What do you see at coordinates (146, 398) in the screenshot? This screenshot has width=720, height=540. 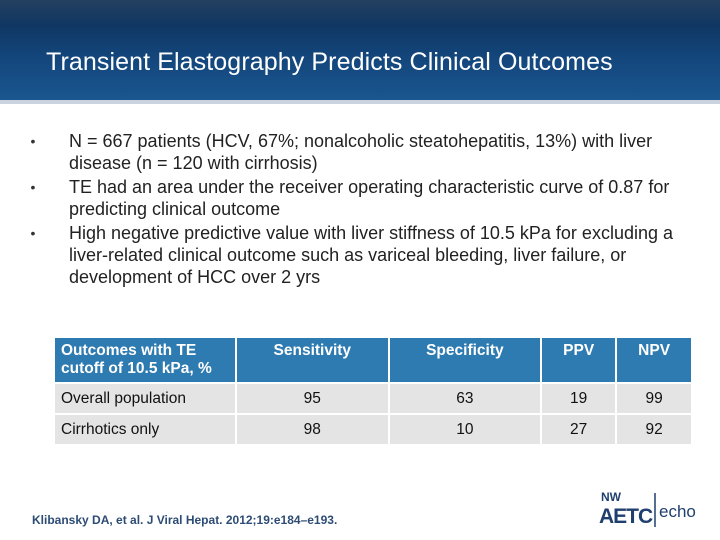 I see `table-cell: Overall population` at bounding box center [146, 398].